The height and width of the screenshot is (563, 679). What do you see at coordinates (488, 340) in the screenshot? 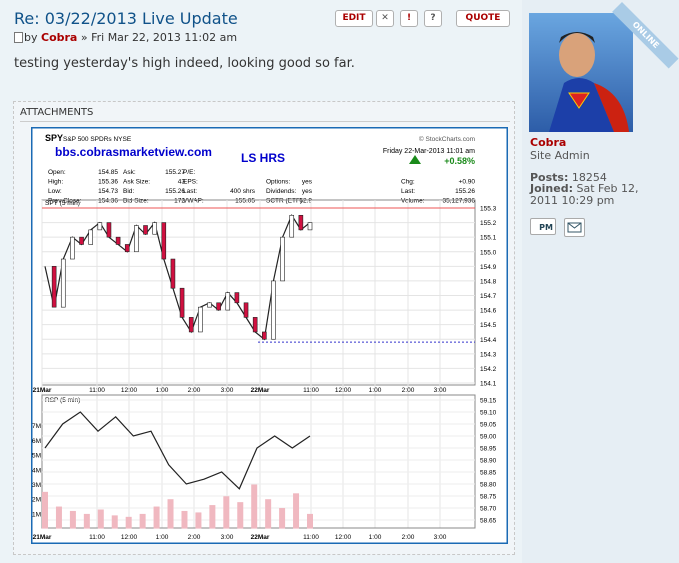
I see `y-tick-label: 154.4` at bounding box center [488, 340].